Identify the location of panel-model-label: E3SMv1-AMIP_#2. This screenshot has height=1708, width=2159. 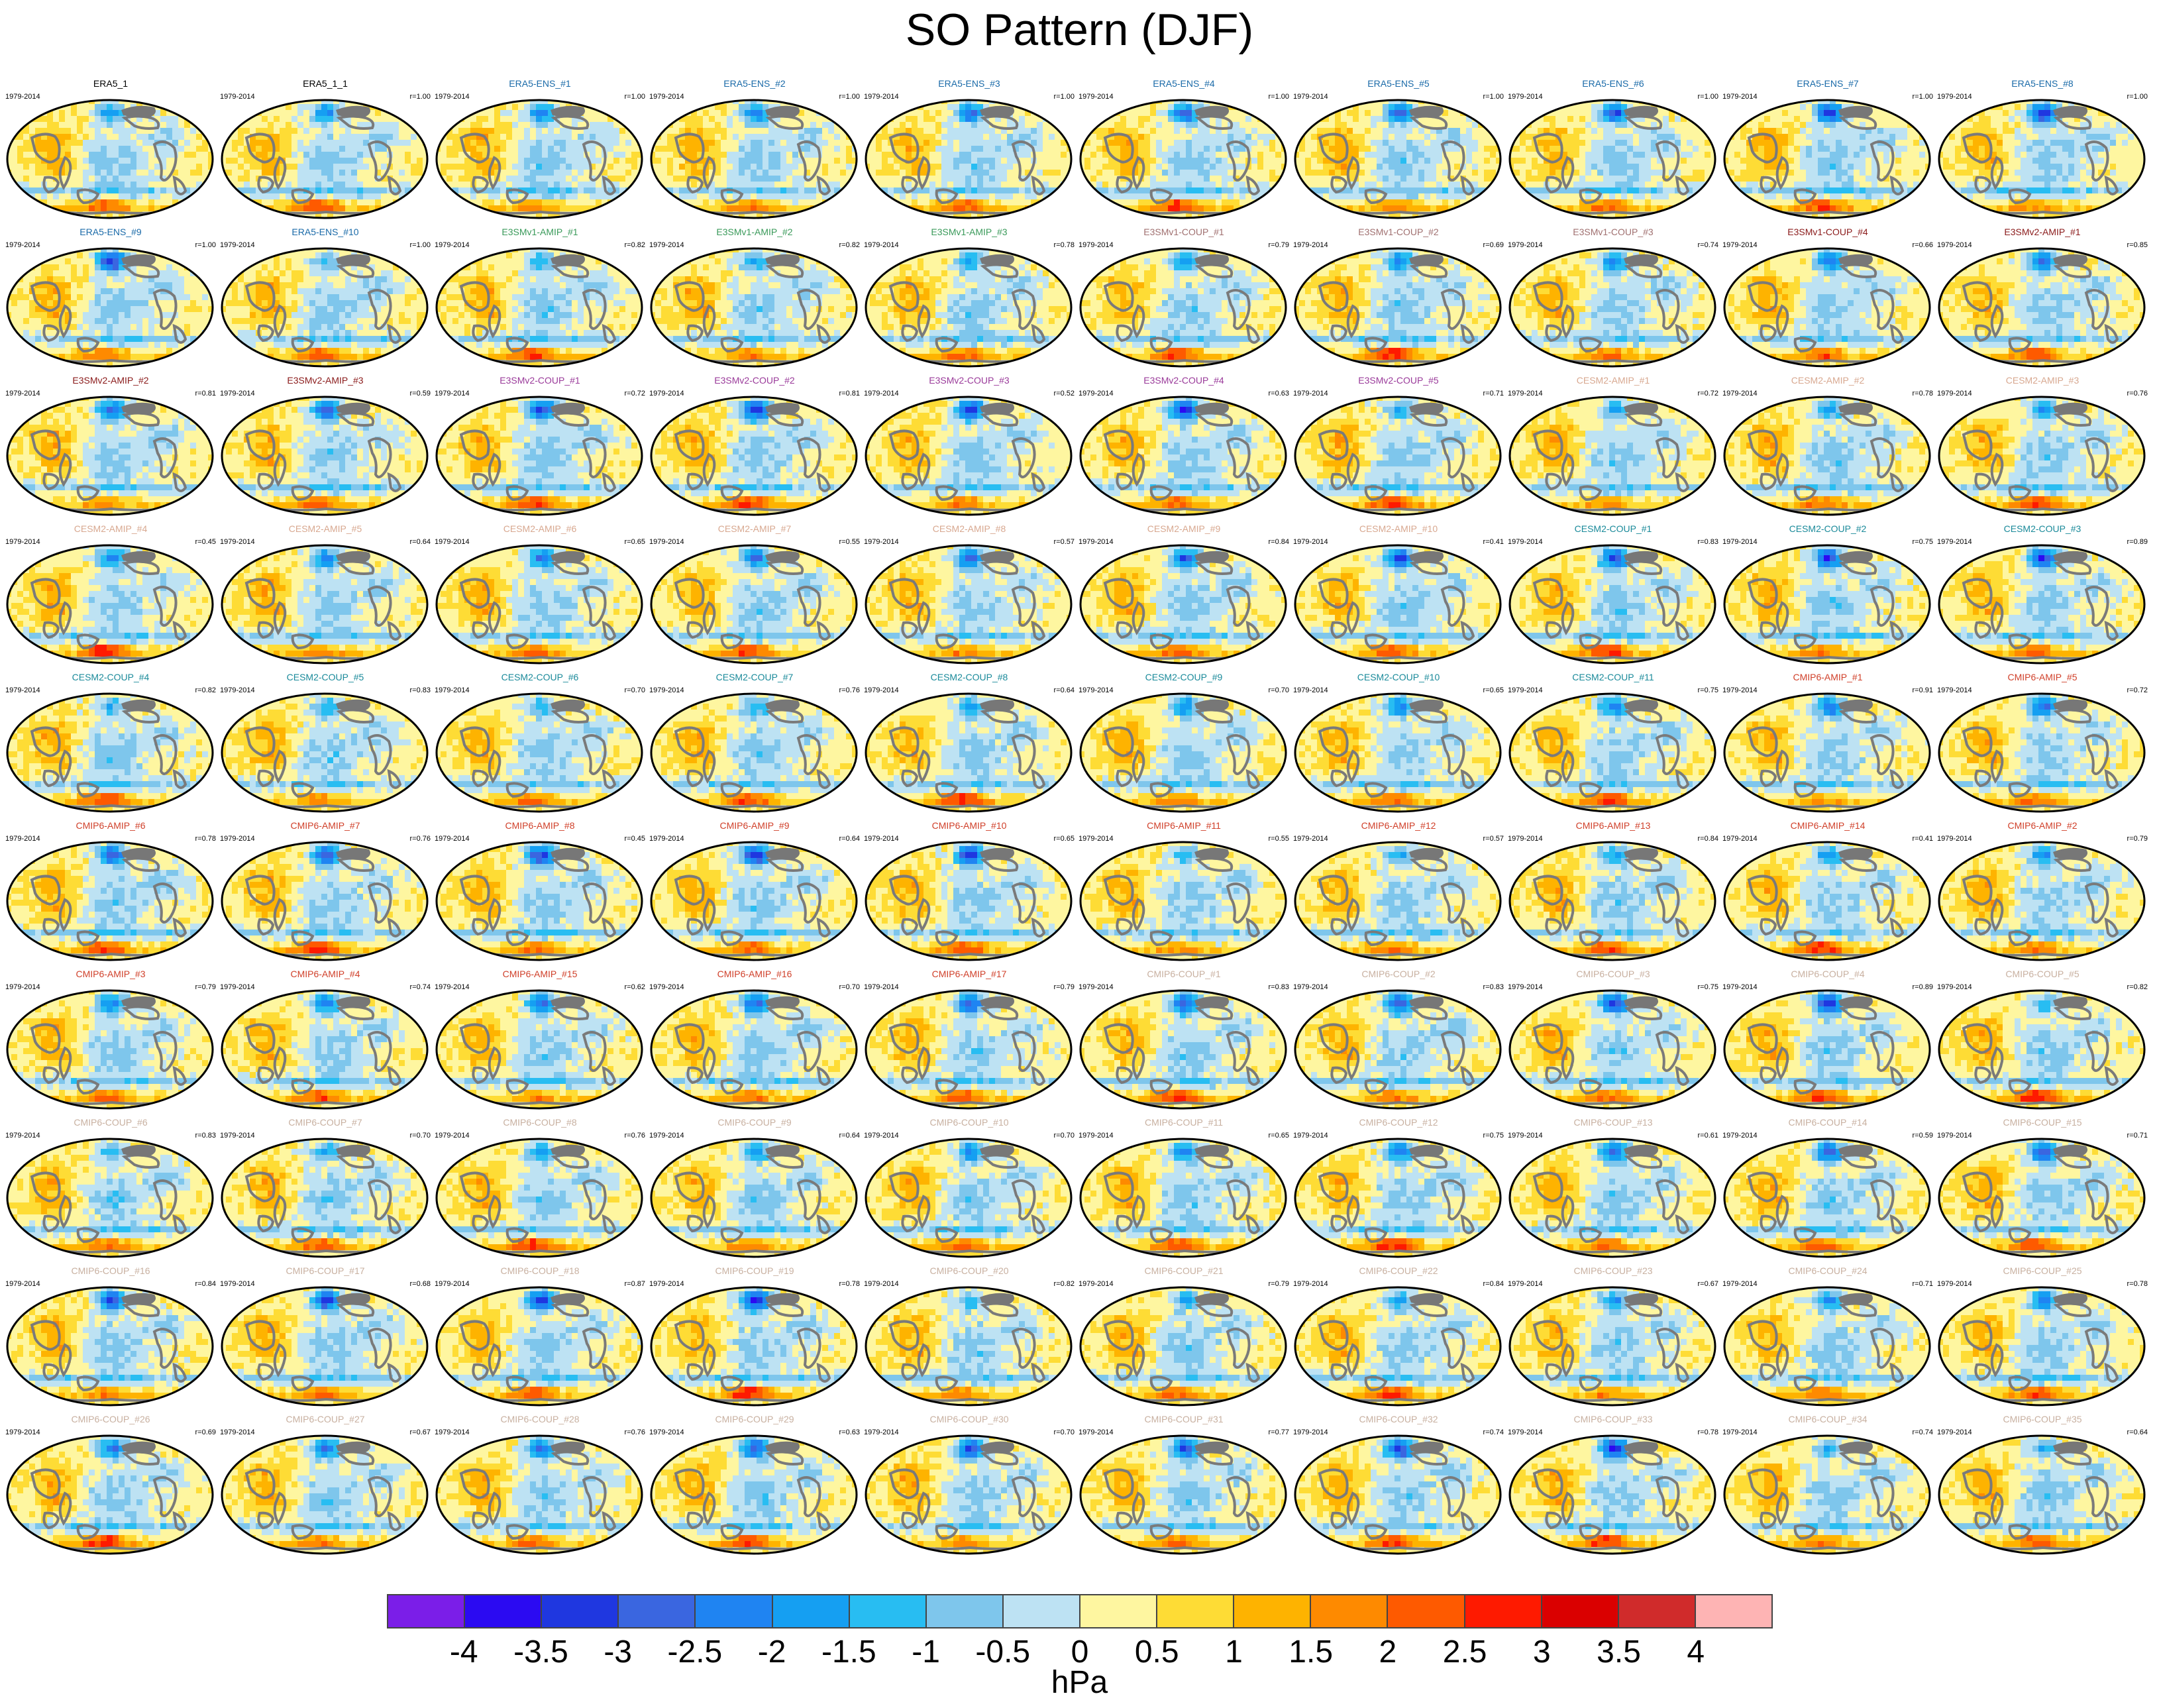
(755, 232).